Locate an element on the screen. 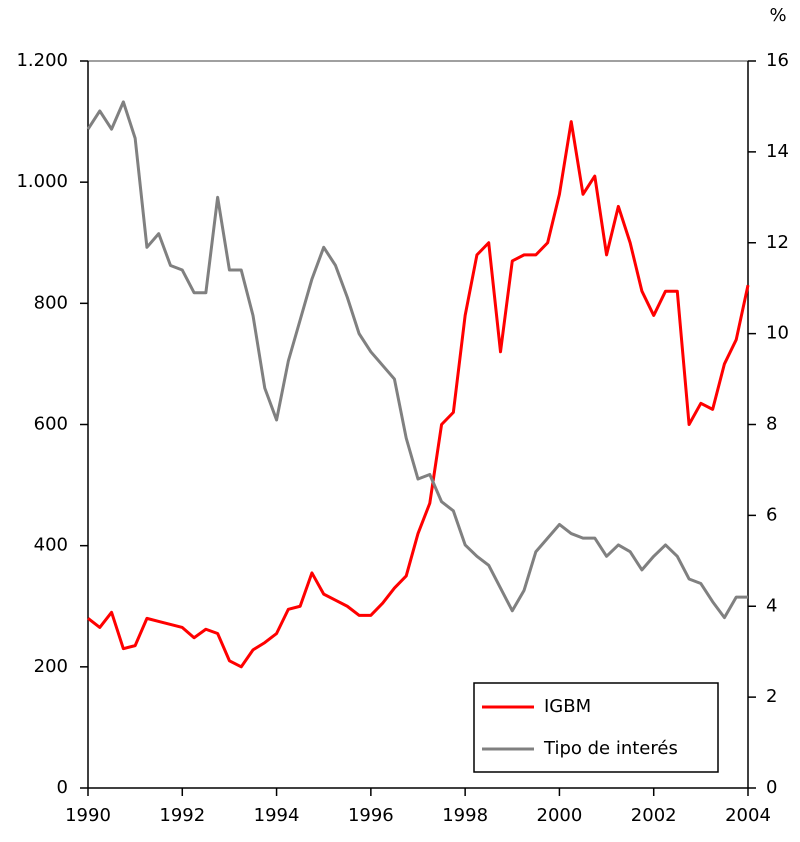 The image size is (800, 842). x-tick-label: 2002 is located at coordinates (654, 815).